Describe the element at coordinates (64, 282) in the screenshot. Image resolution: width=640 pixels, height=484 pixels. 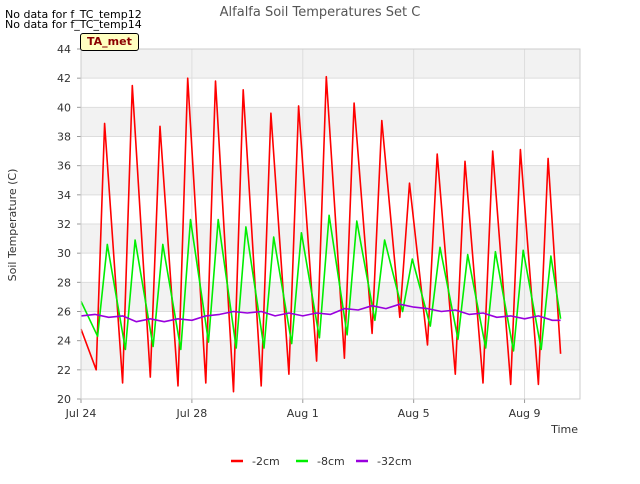
I see `y-tick-label: 28` at that location.